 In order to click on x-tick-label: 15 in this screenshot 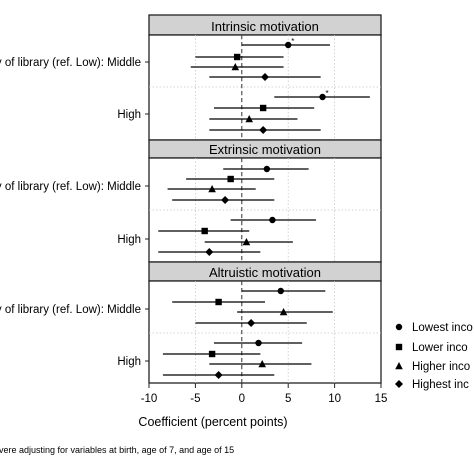, I will do `click(381, 399)`.